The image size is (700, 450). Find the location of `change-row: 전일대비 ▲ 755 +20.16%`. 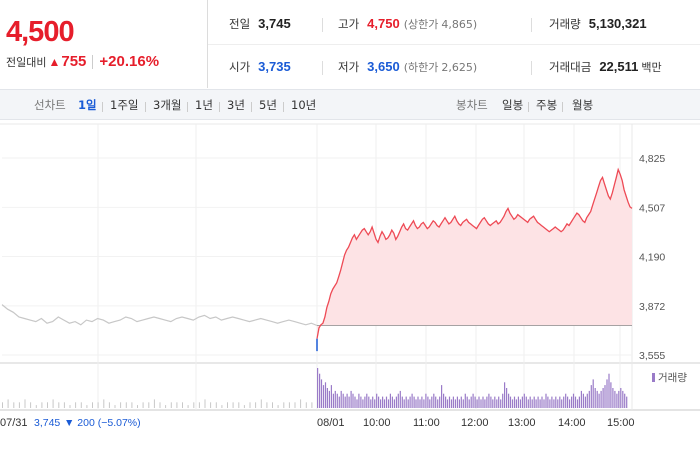

change-row: 전일대비 ▲ 755 +20.16% is located at coordinates (82, 61).